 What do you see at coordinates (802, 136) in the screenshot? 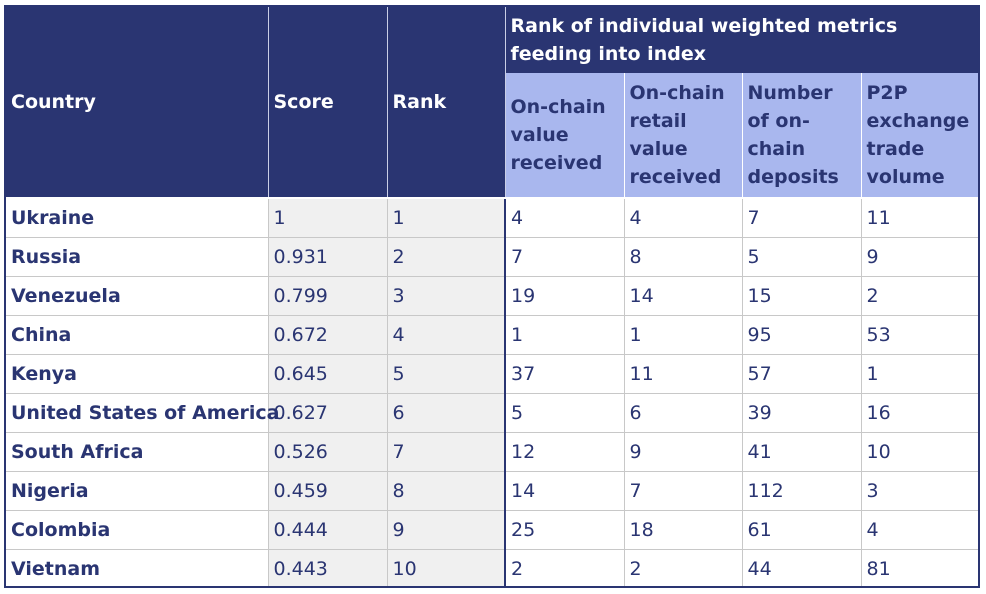
I see `header-number-of-onchain-deposits: Number of on-chain deposits` at bounding box center [802, 136].